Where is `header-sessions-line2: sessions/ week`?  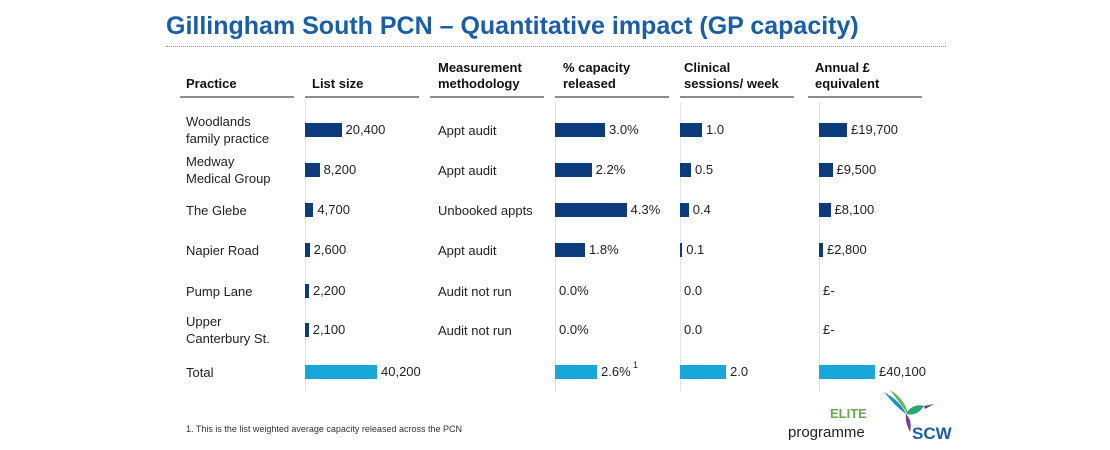 header-sessions-line2: sessions/ week is located at coordinates (731, 83).